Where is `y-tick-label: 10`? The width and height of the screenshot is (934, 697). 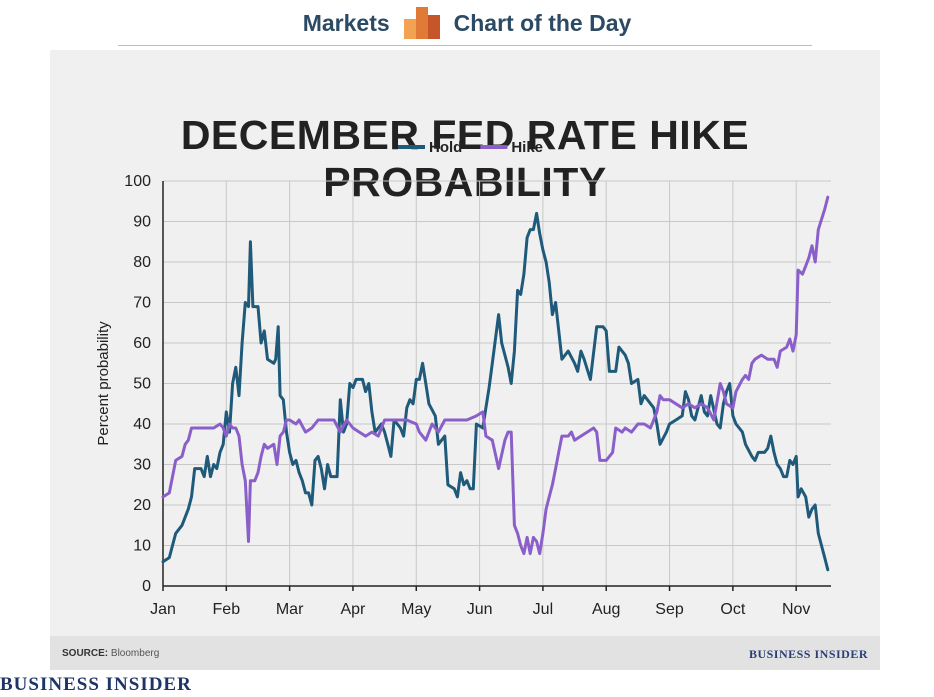 y-tick-label: 10 is located at coordinates (142, 546).